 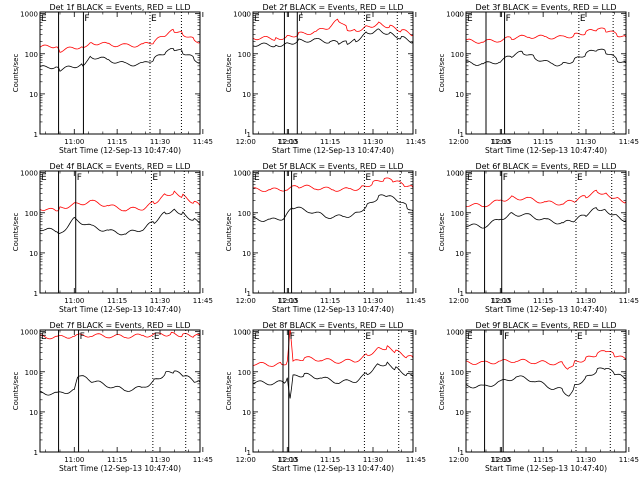 What do you see at coordinates (119, 7) in the screenshot?
I see `panel-title: Det 1f BLACK = Events, RED = LLD` at bounding box center [119, 7].